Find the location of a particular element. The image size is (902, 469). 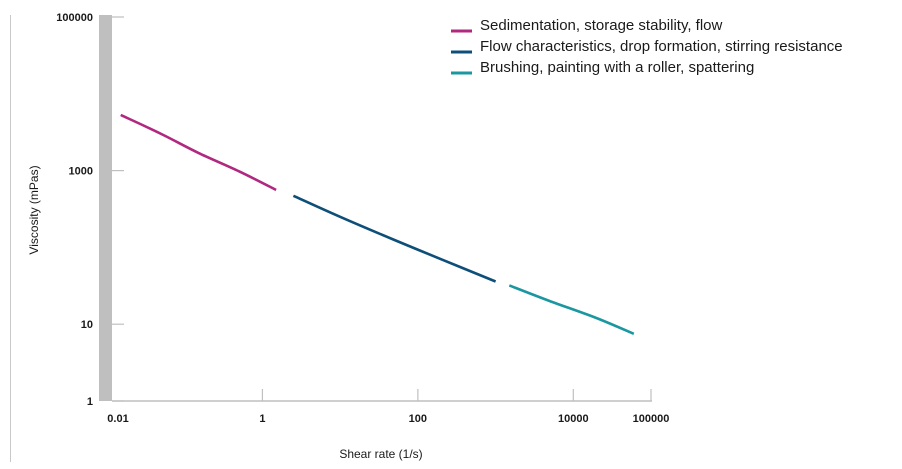

x-axis-ticks: 0.01 1 100 10000 100000 is located at coordinates (388, 407).